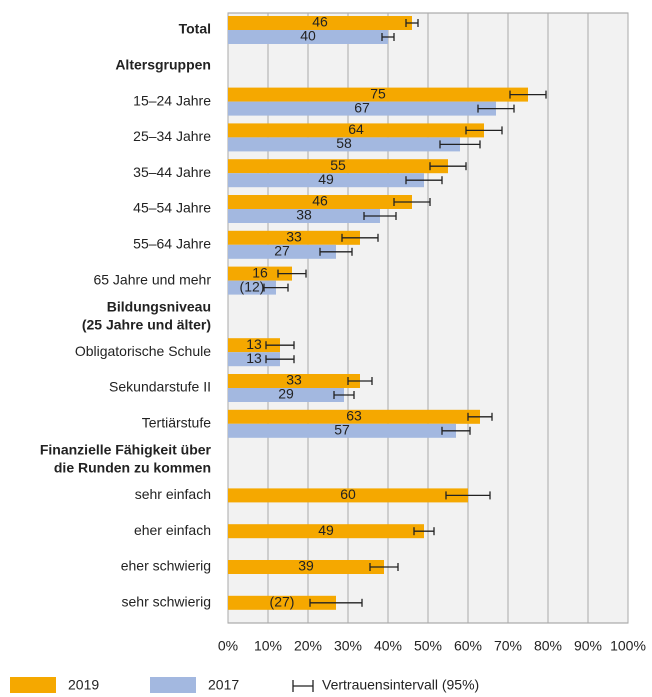 The width and height of the screenshot is (652, 697). What do you see at coordinates (172, 244) in the screenshot?
I see `category-label: 55–64 Jahre` at bounding box center [172, 244].